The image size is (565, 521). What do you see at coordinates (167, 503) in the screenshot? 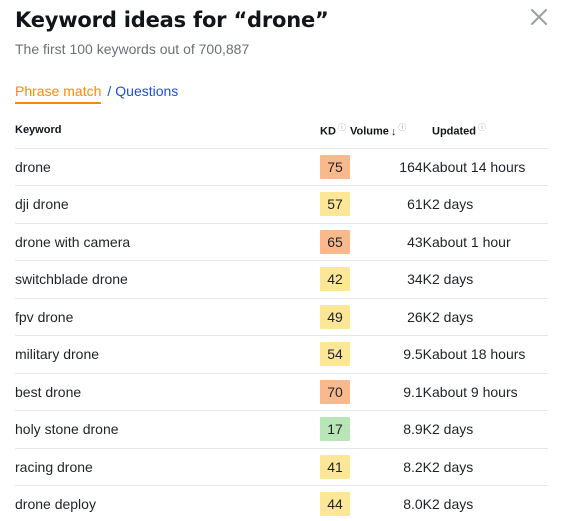
I see `keyword-link: drone deploy` at bounding box center [167, 503].